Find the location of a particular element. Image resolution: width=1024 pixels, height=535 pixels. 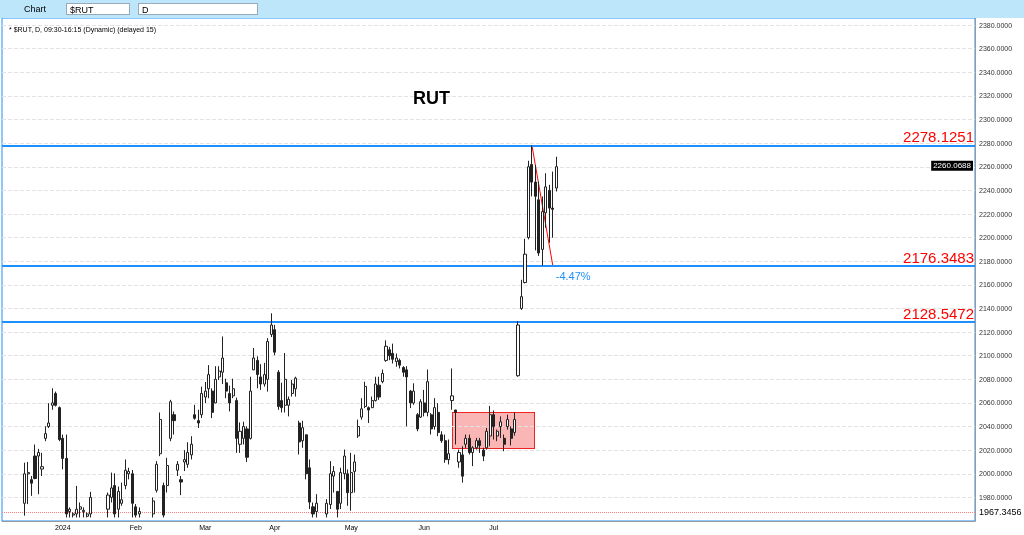

ref-line-label: 2176.3483 is located at coordinates (938, 257).